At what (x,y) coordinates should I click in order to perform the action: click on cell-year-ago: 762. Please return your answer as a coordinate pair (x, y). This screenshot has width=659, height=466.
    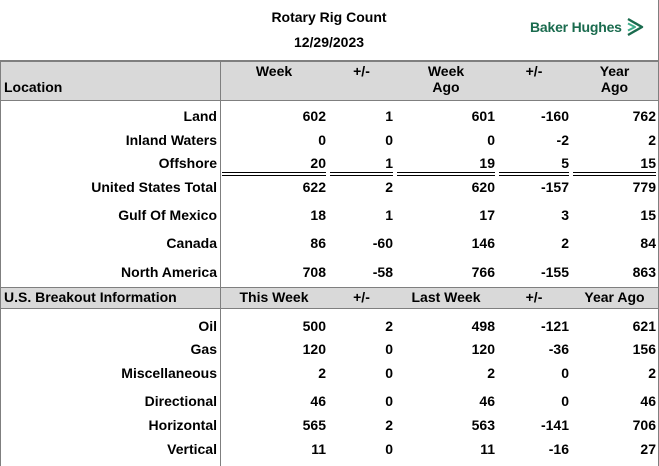
    Looking at the image, I should click on (644, 116).